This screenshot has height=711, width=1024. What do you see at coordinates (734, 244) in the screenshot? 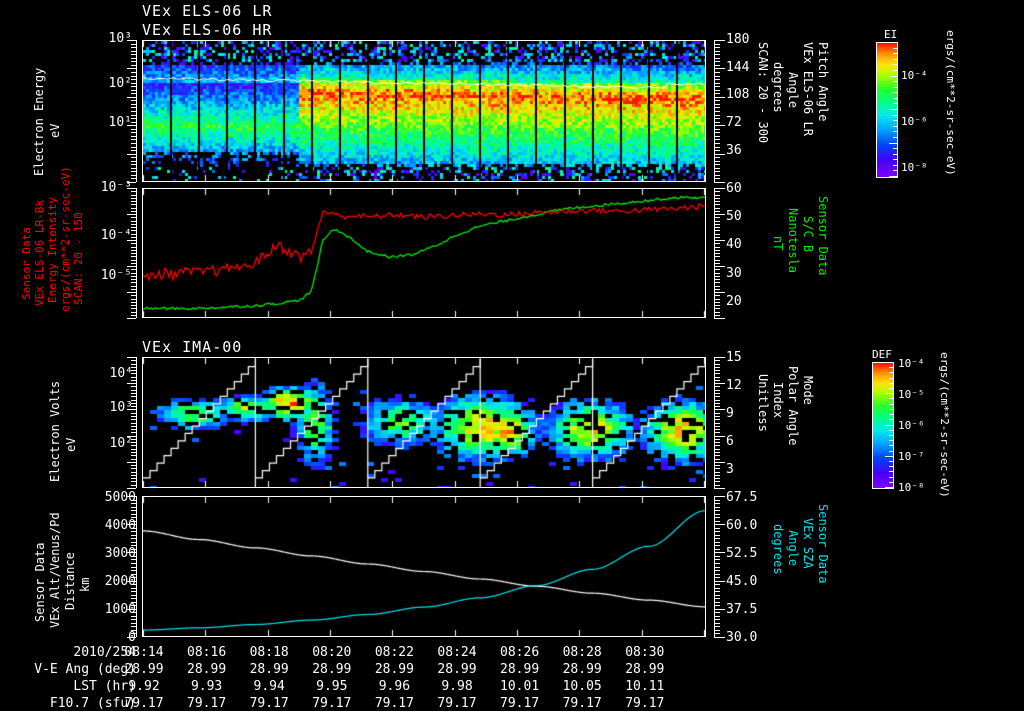
I see `panel2-rtick-40: 40` at bounding box center [734, 244].